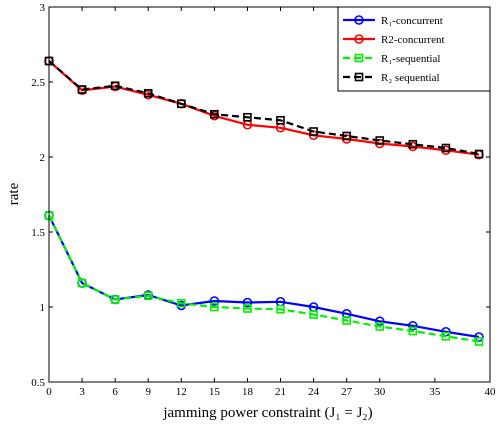  Describe the element at coordinates (410, 59) in the screenshot. I see `legend-label: R₁-sequential` at that location.